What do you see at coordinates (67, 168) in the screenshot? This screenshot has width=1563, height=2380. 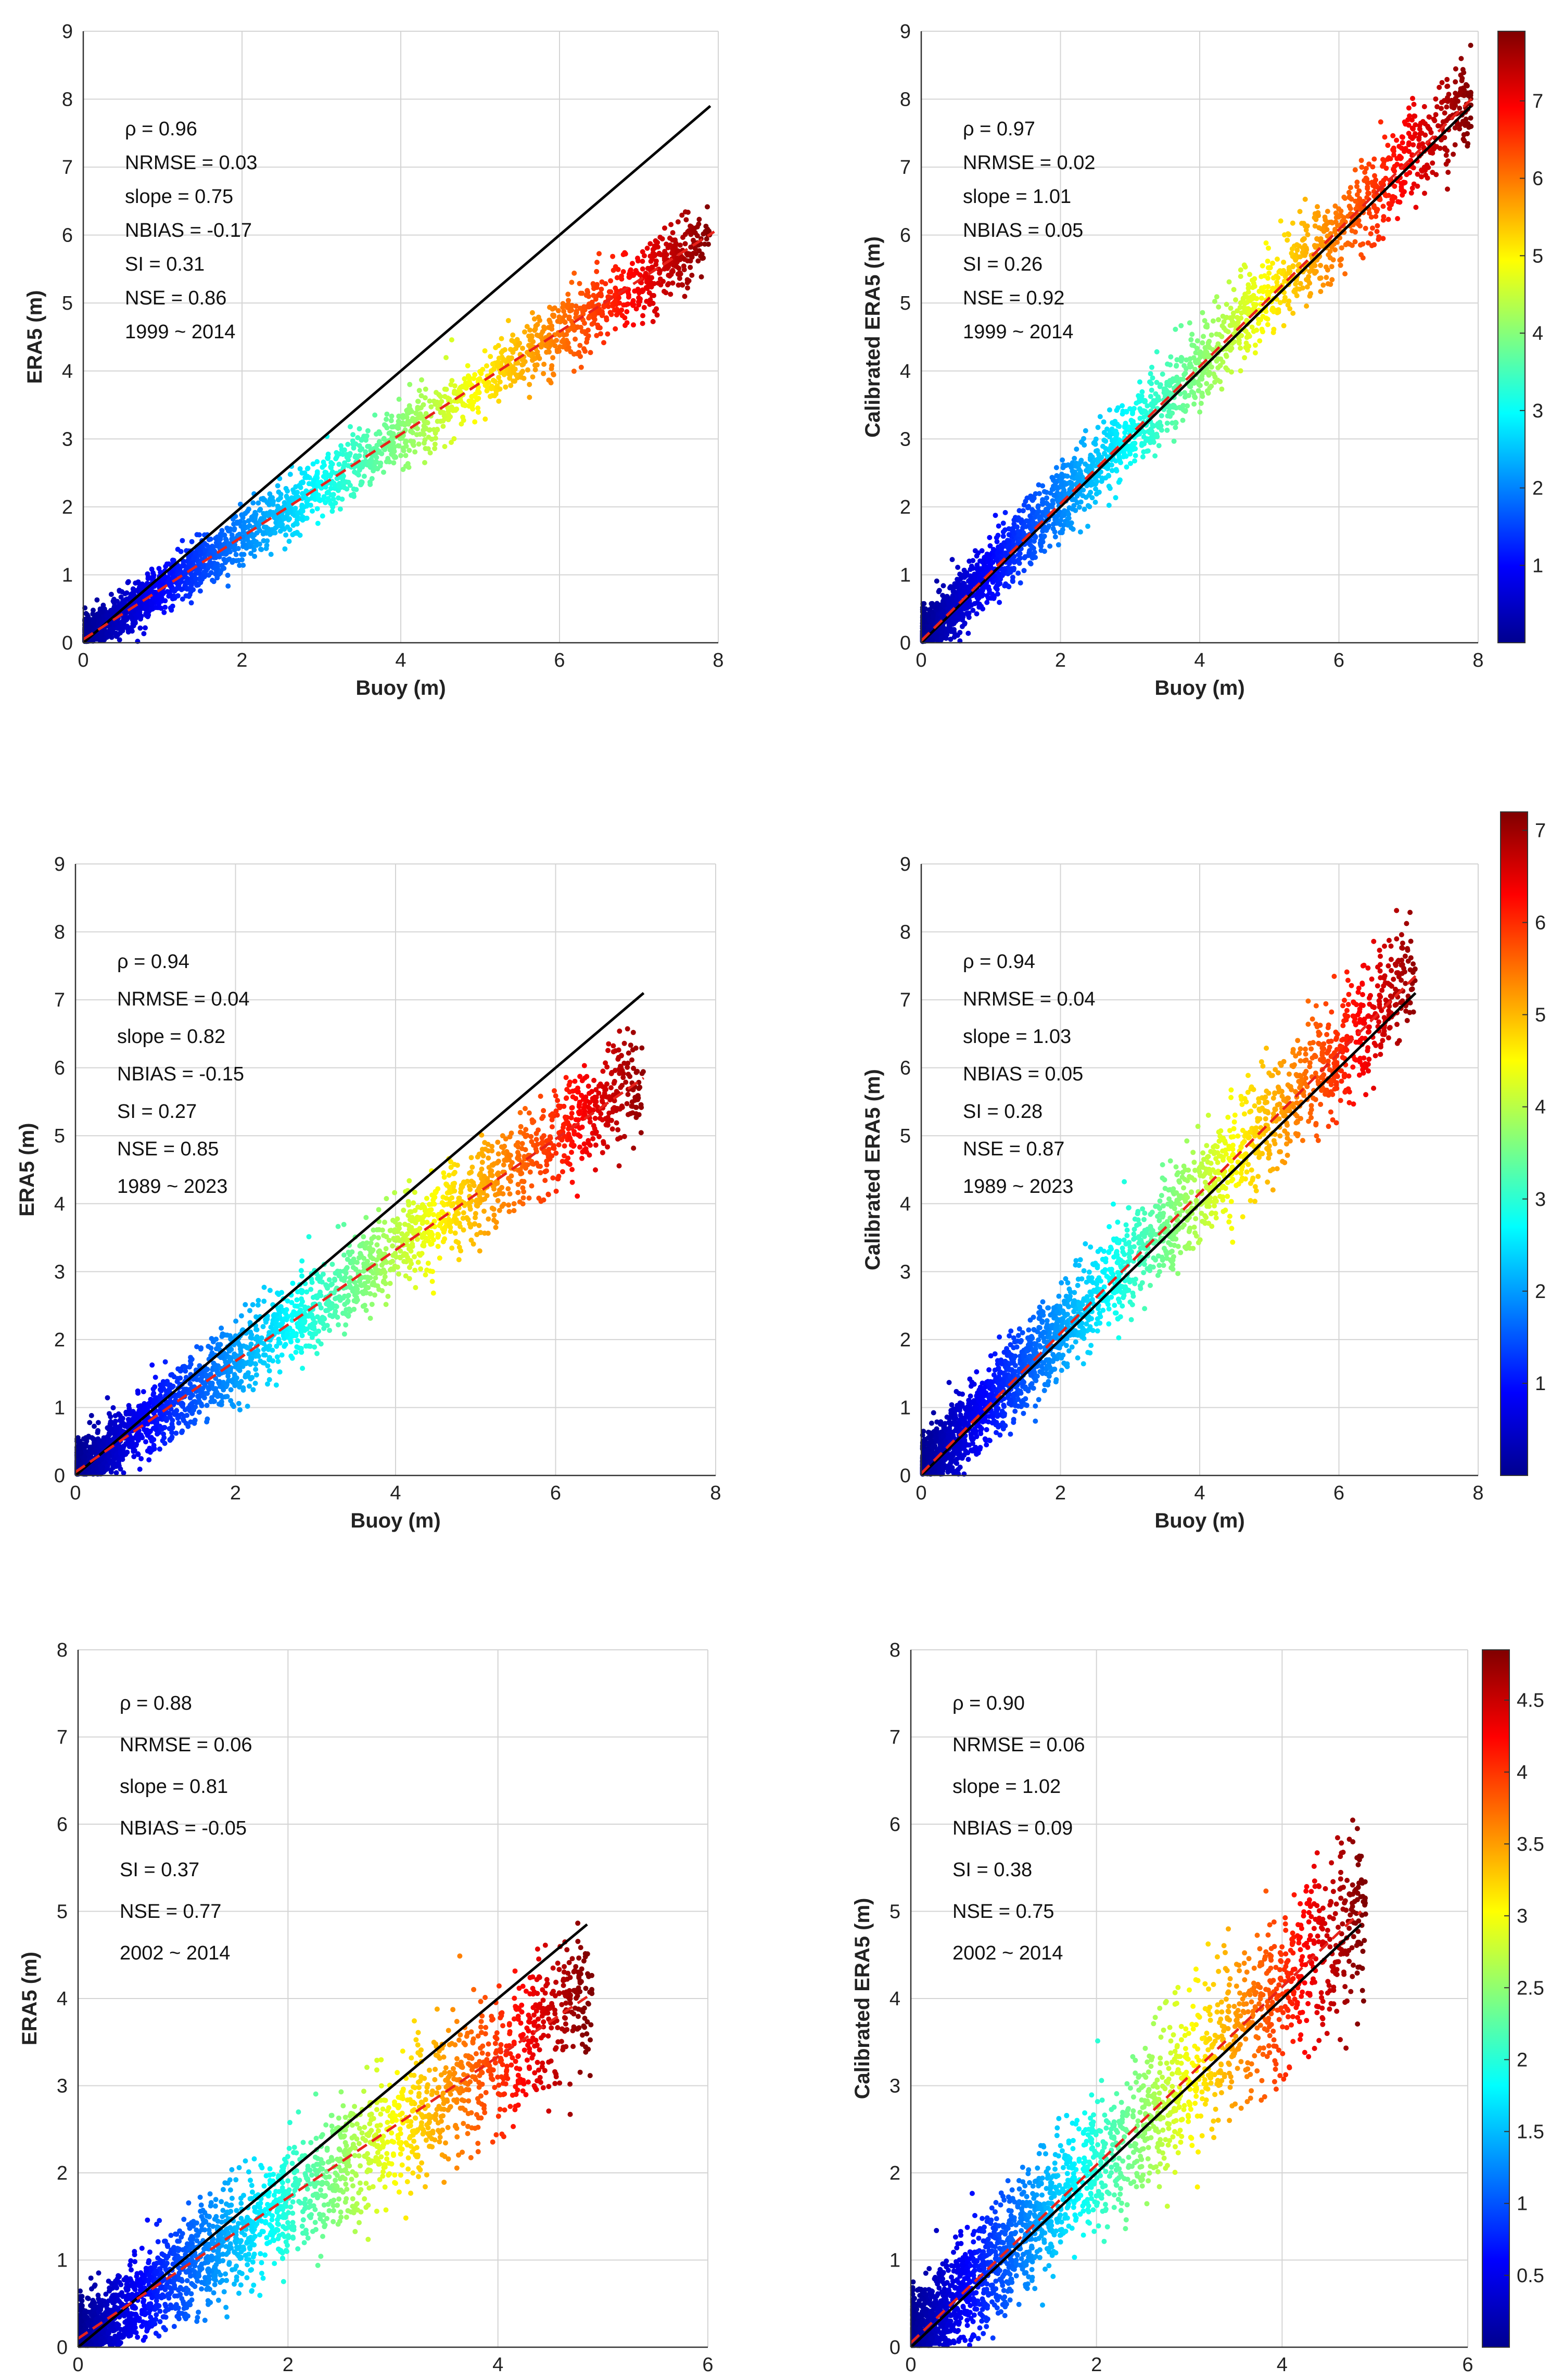 I see `y-tick-label: 7` at bounding box center [67, 168].